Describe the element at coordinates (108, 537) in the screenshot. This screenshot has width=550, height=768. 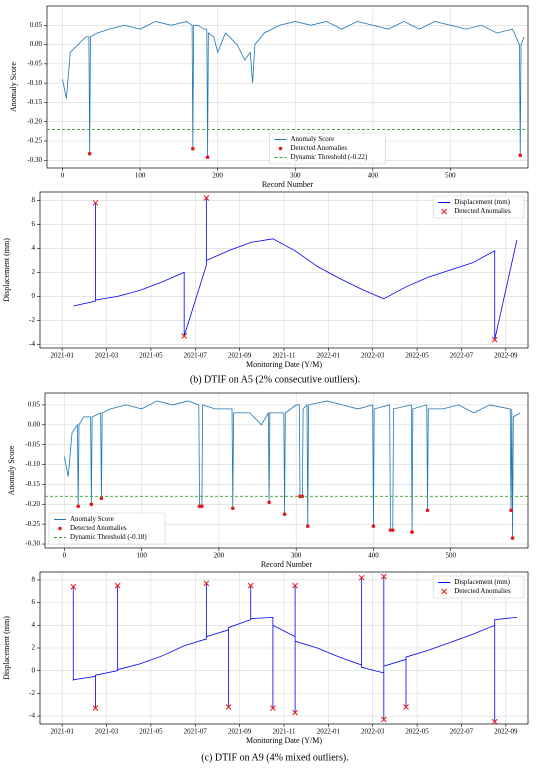
I see `legend-label: Dynamic Threshold (-0.18)` at that location.